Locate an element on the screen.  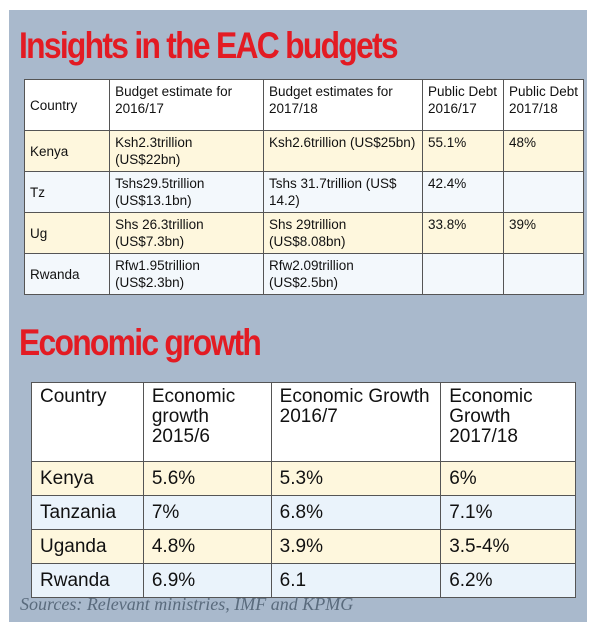
debt-2016-17-cell: 33.8% is located at coordinates (462, 233).